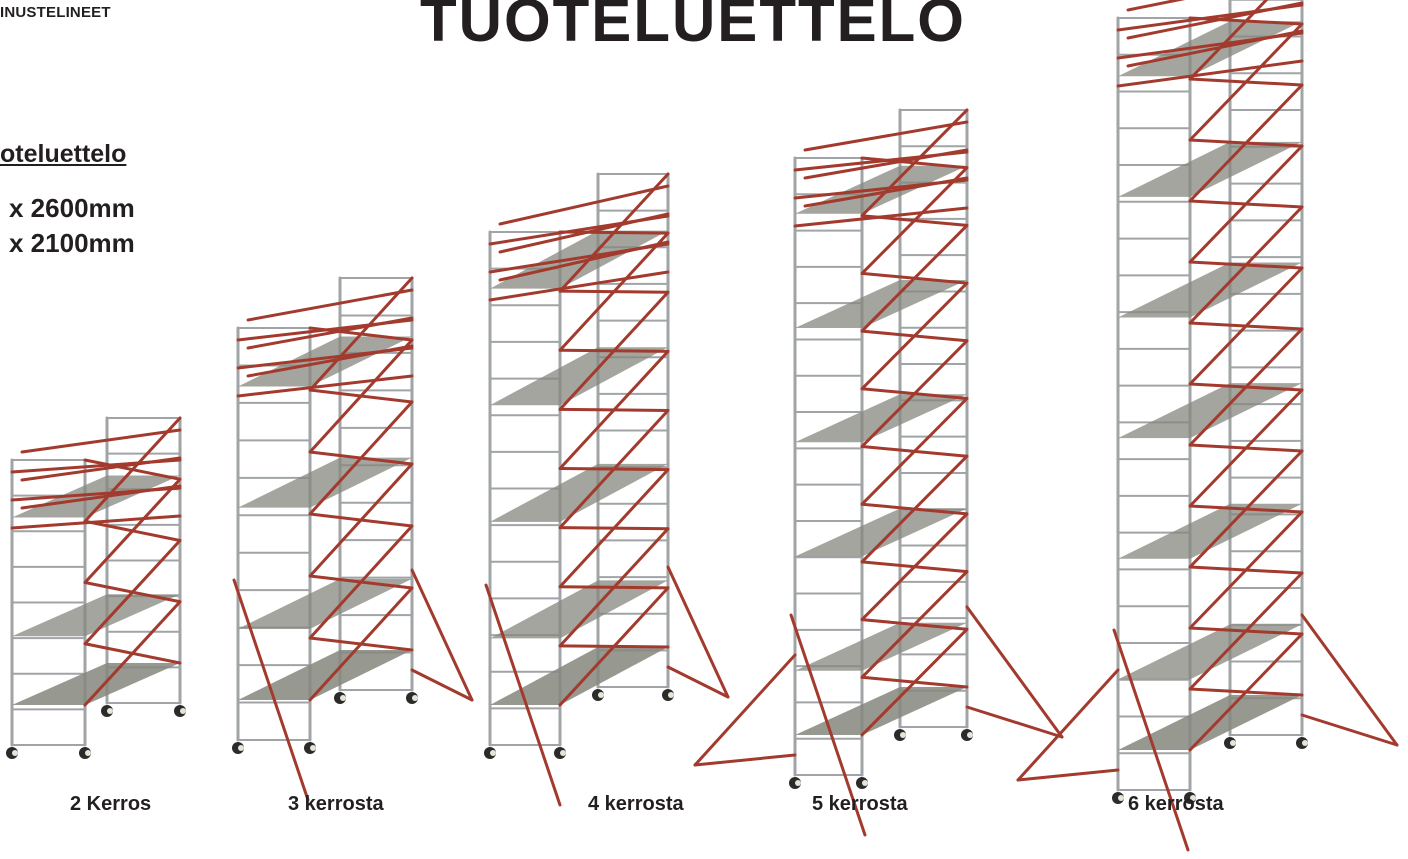  I want to click on caption-3-level: 3 kerrosta, so click(336, 804).